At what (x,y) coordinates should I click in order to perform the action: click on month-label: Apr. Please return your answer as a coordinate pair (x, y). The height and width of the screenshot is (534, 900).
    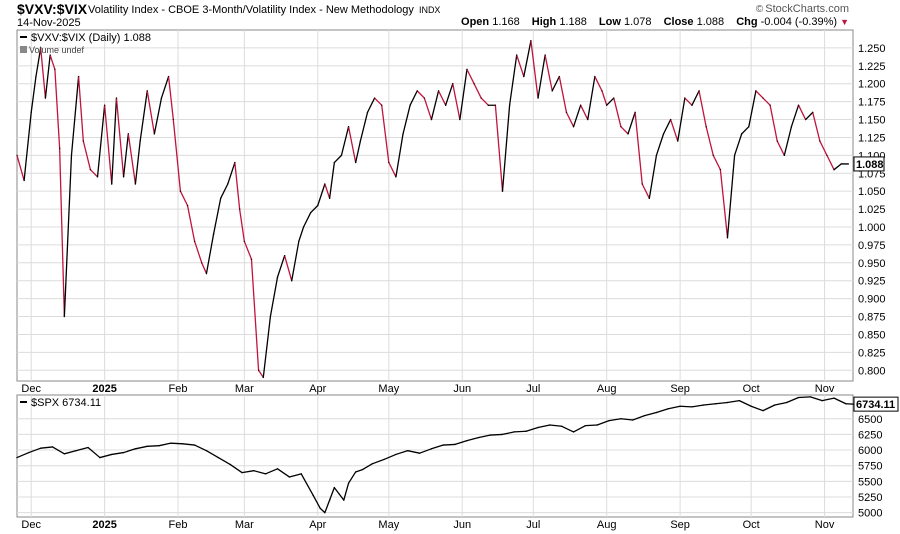
    Looking at the image, I should click on (317, 389).